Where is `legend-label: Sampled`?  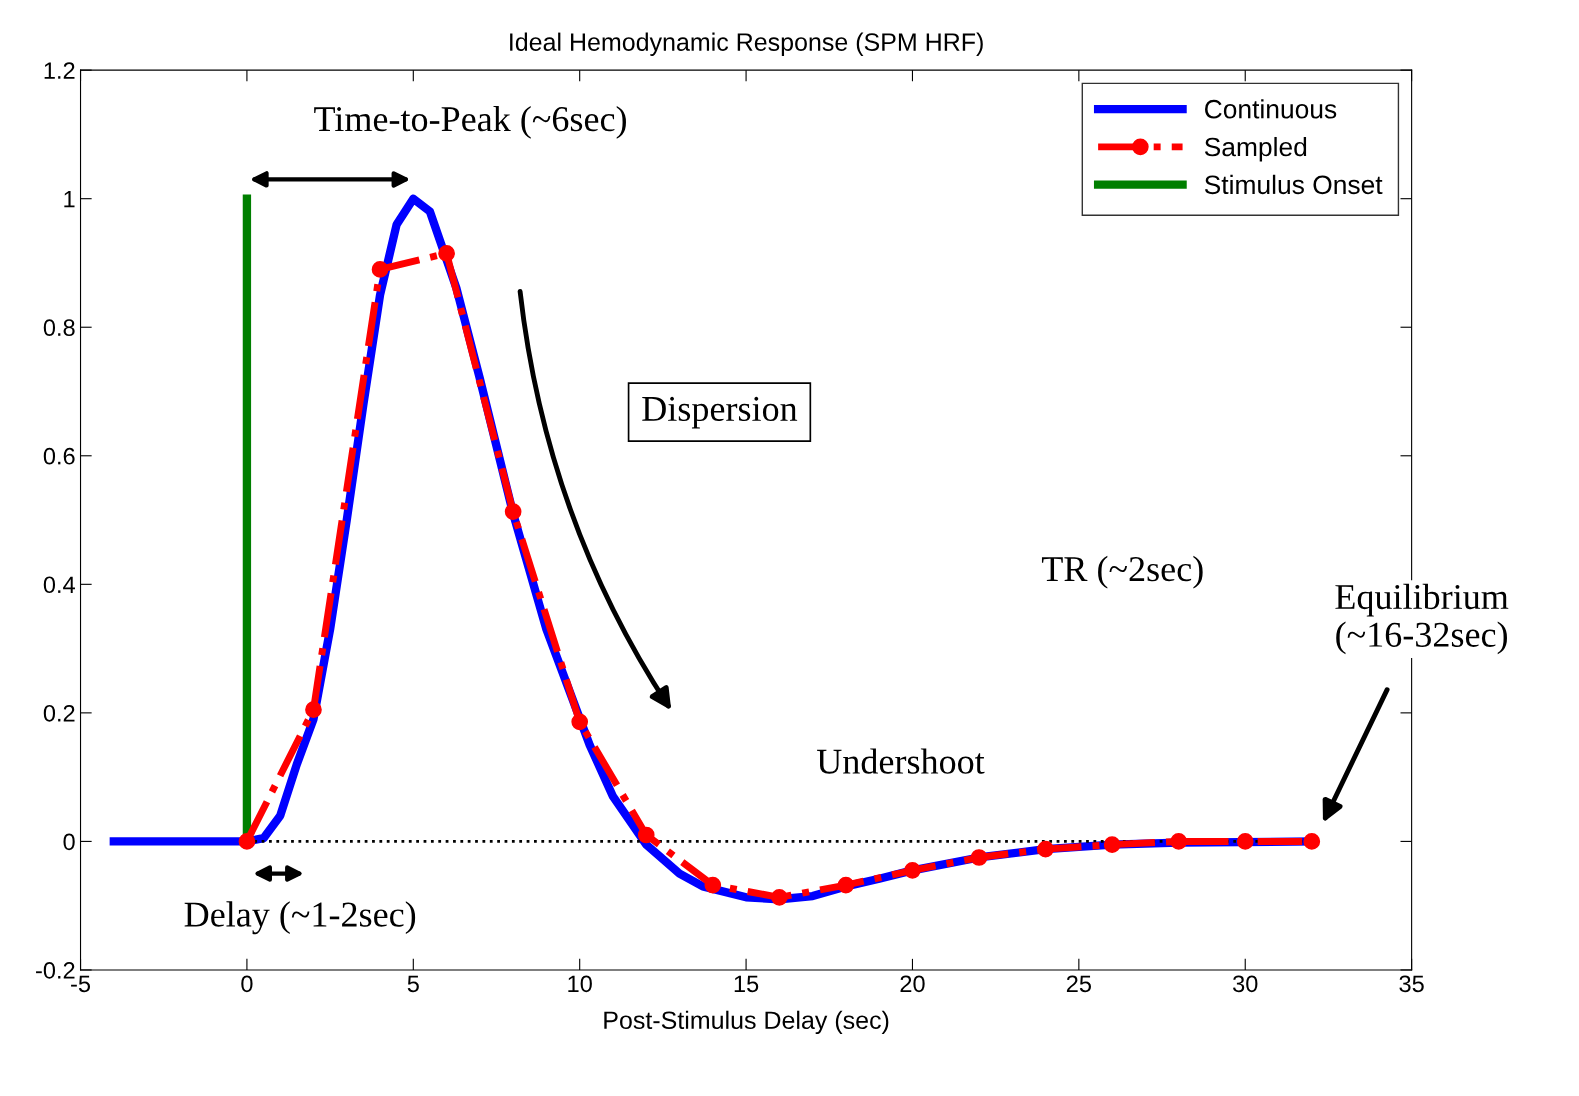 legend-label: Sampled is located at coordinates (1255, 149).